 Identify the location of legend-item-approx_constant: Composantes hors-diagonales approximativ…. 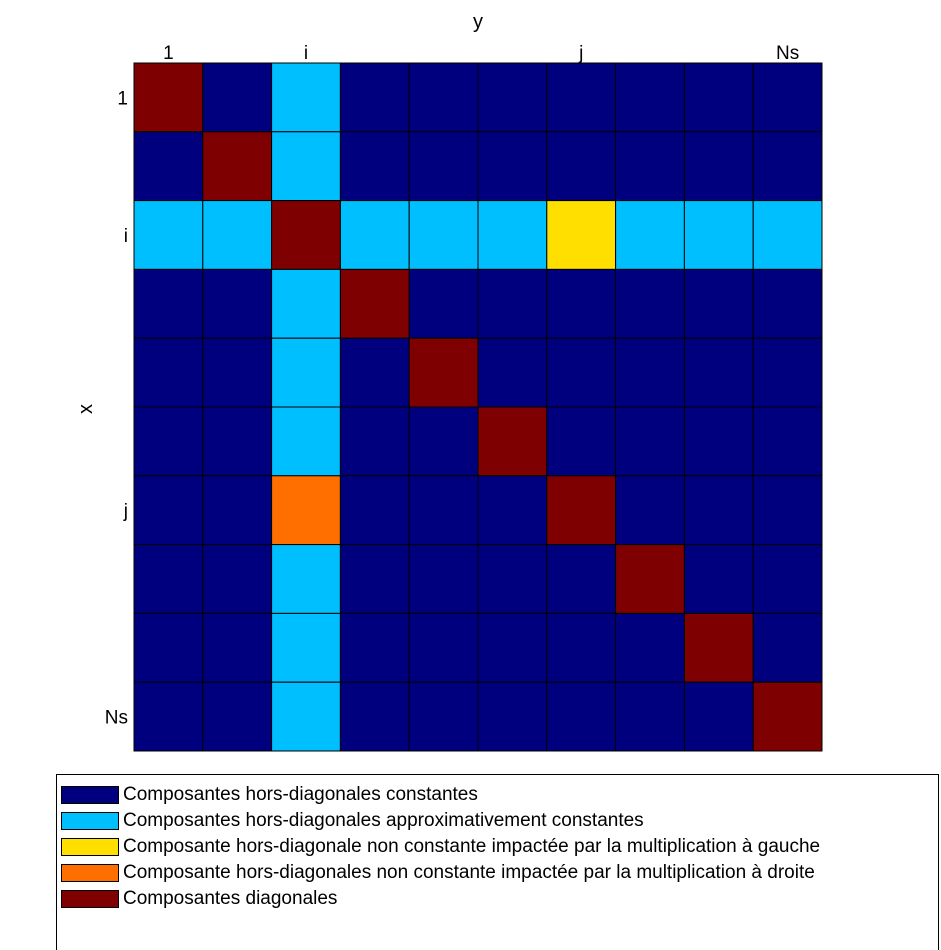
(352, 821).